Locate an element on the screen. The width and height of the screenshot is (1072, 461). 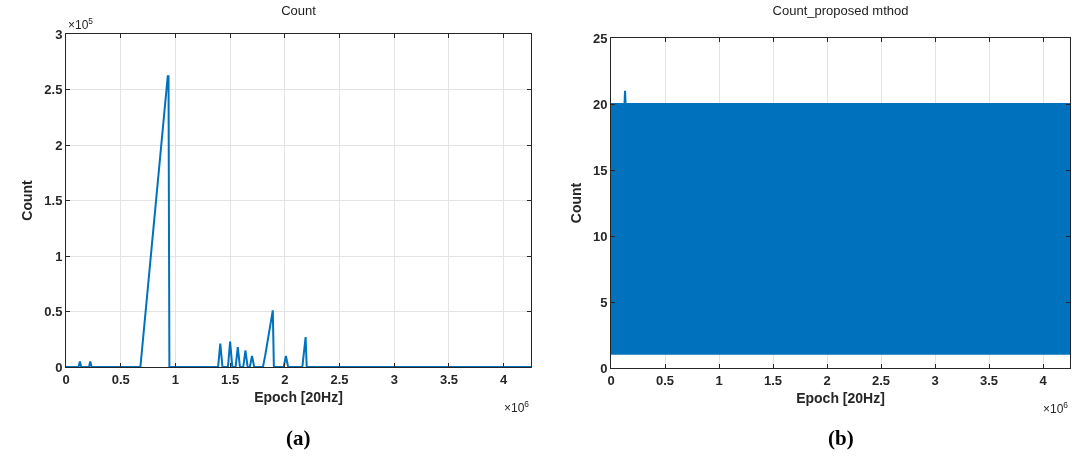
y-tick-label: 0.5 is located at coordinates (53, 312).